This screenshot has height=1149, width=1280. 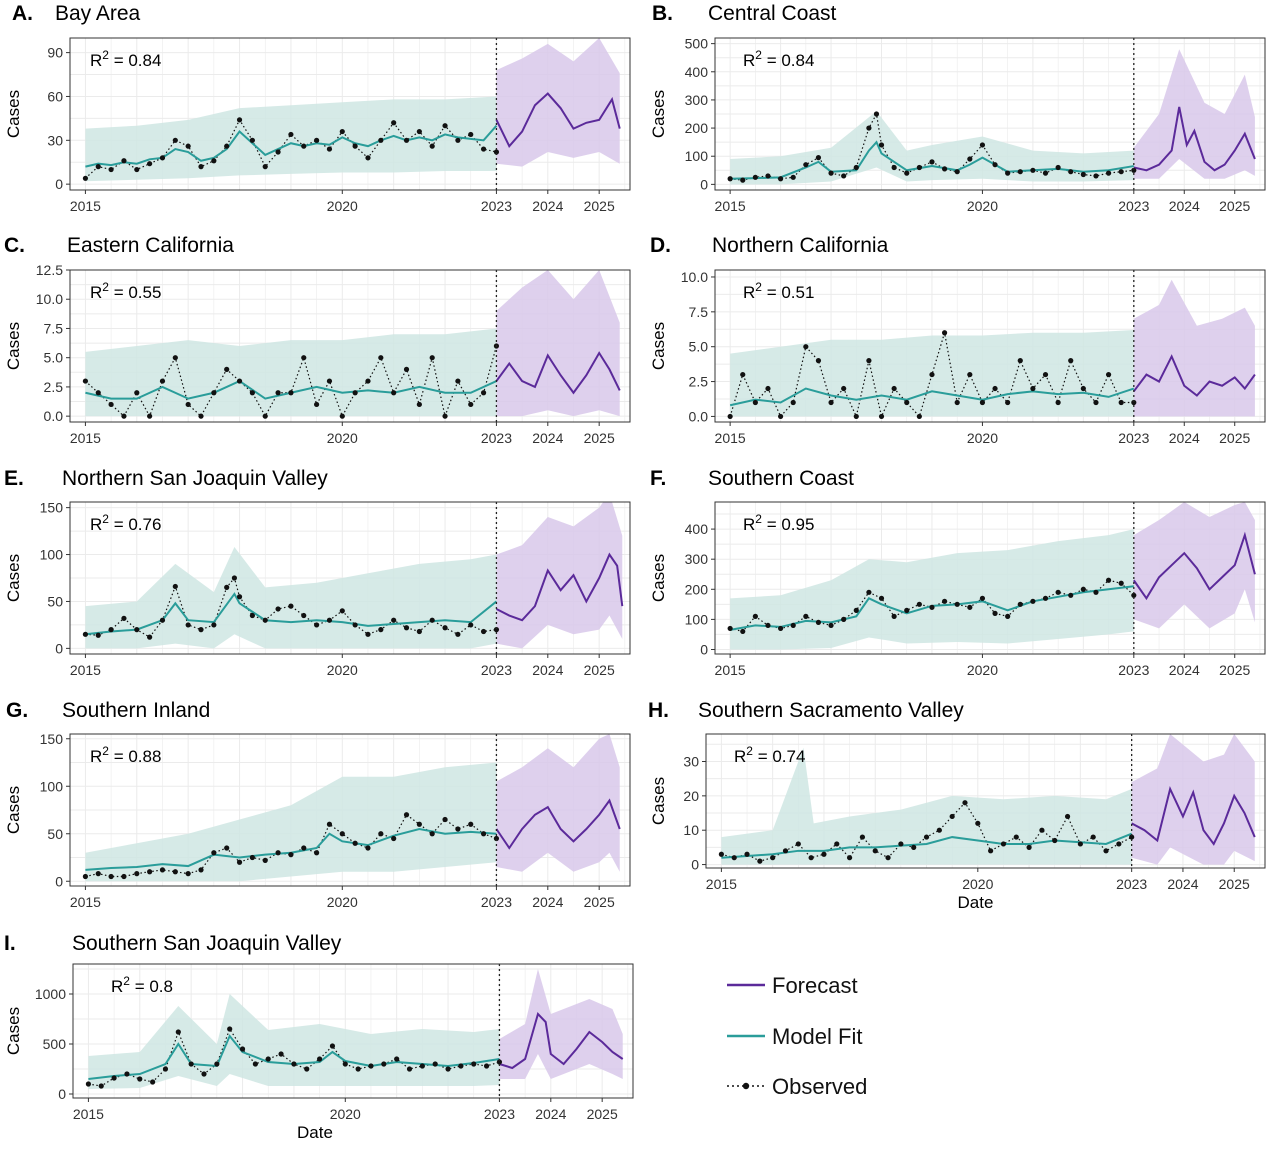 I want to click on panel-letter: H., so click(x=658, y=710).